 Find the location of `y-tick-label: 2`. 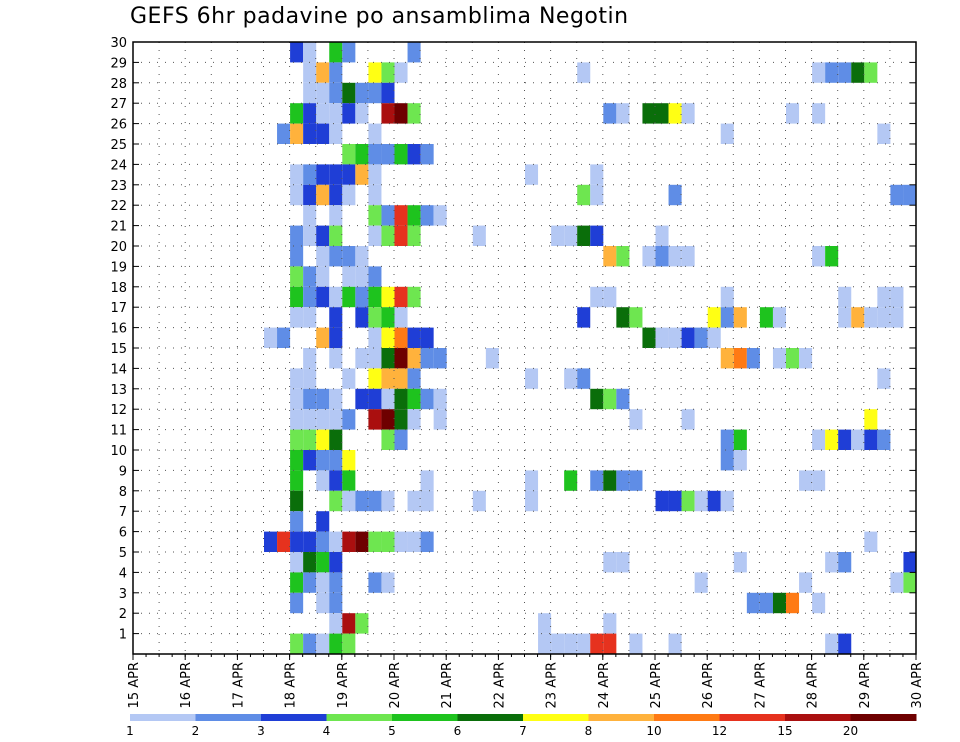

y-tick-label: 2 is located at coordinates (123, 614).